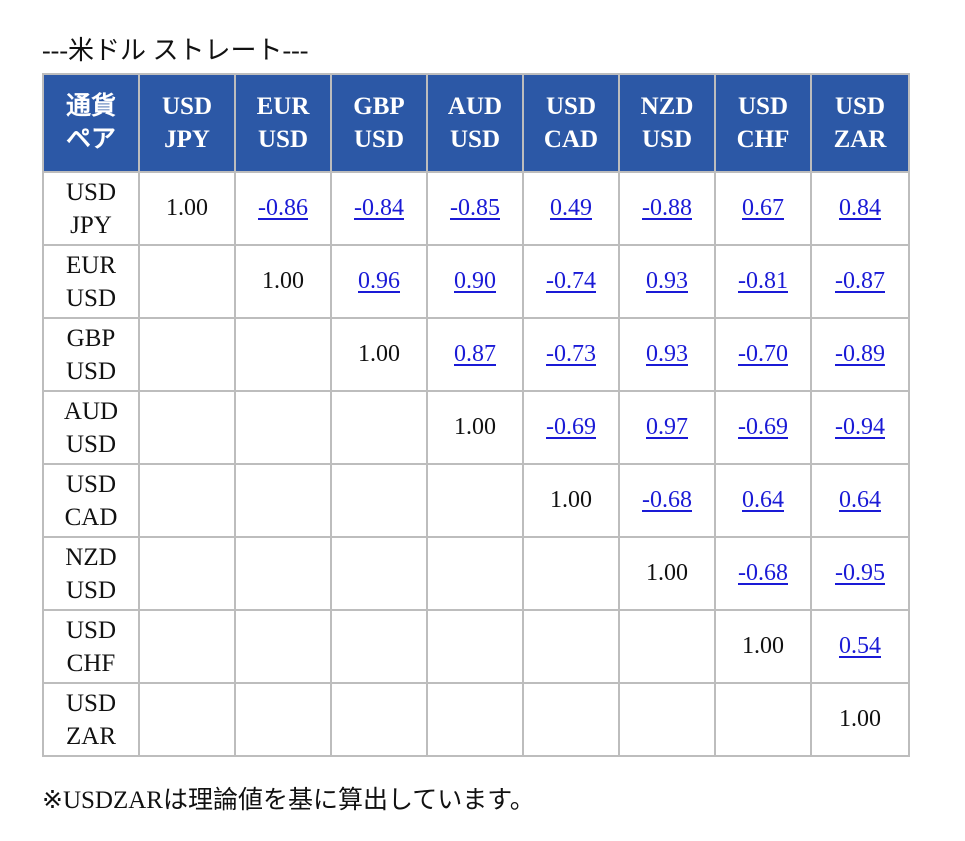  What do you see at coordinates (475, 106) in the screenshot?
I see `column-header-line: AUD` at bounding box center [475, 106].